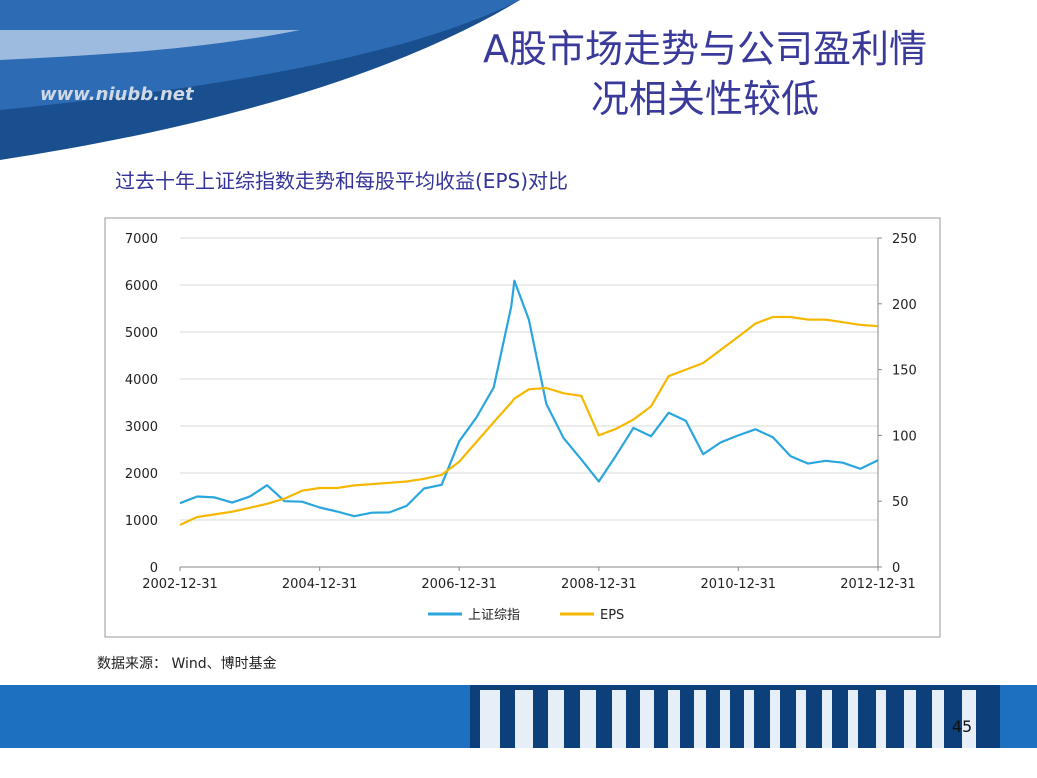 This screenshot has width=1037, height=778. I want to click on x-tick-label: 2008-12-31, so click(599, 584).